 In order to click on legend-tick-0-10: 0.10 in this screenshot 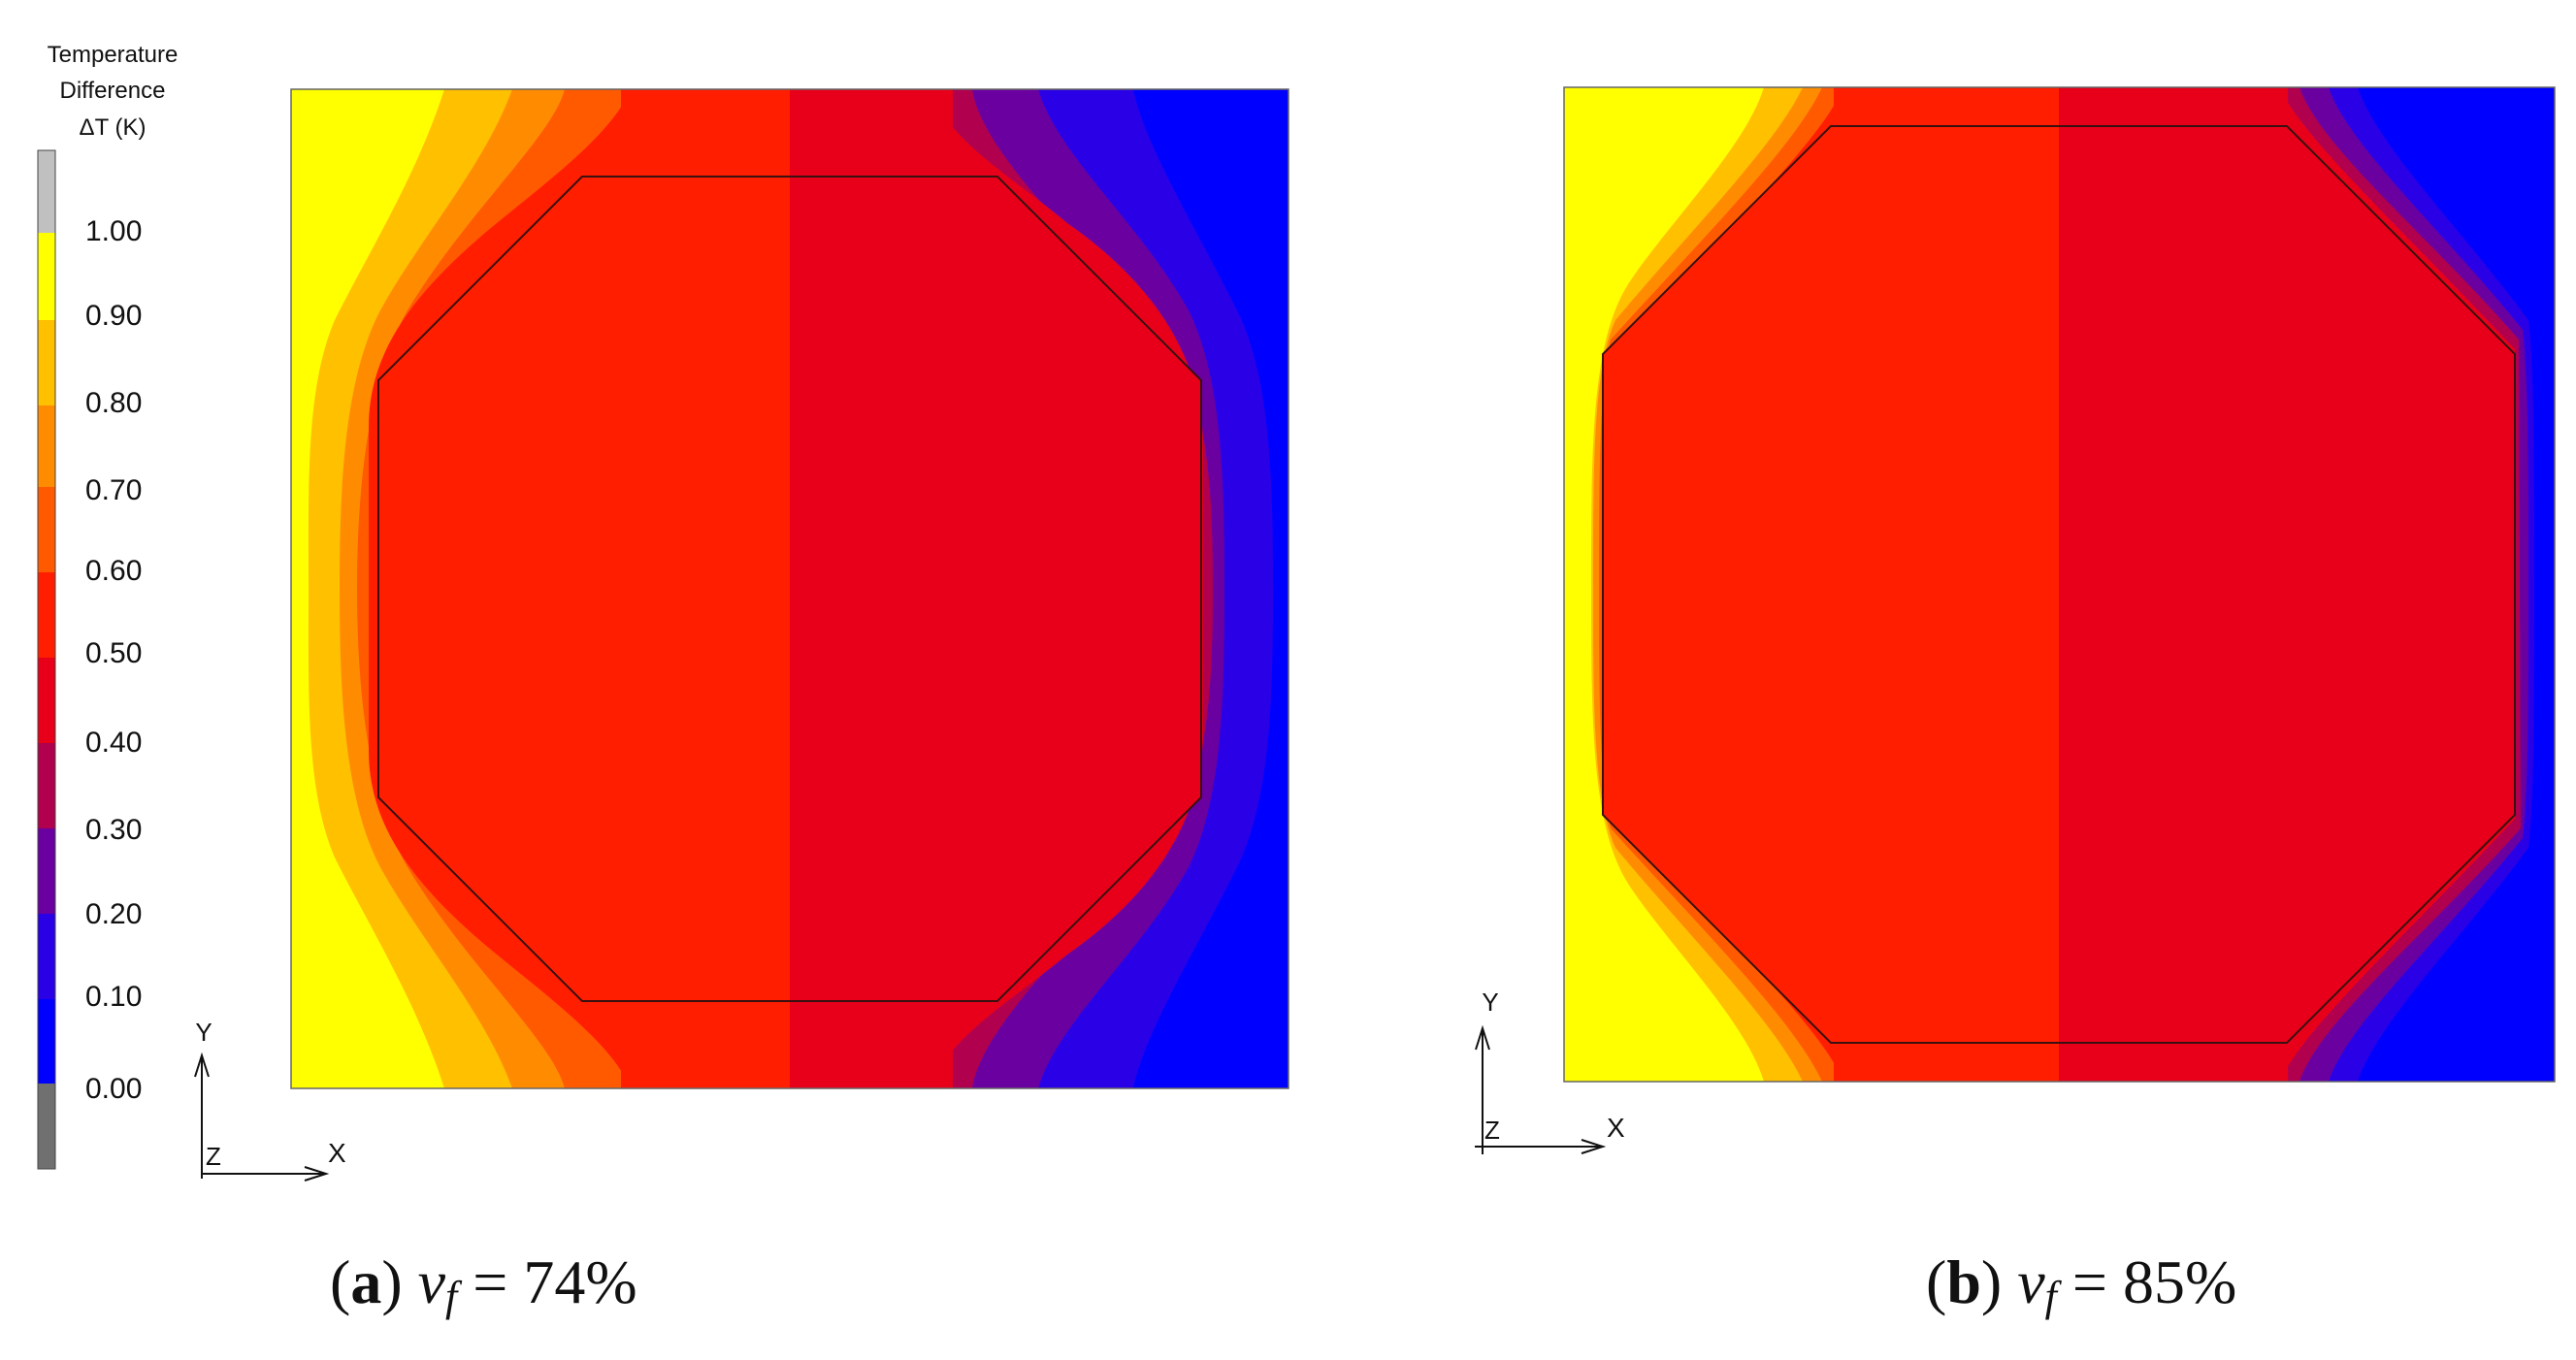, I will do `click(113, 997)`.